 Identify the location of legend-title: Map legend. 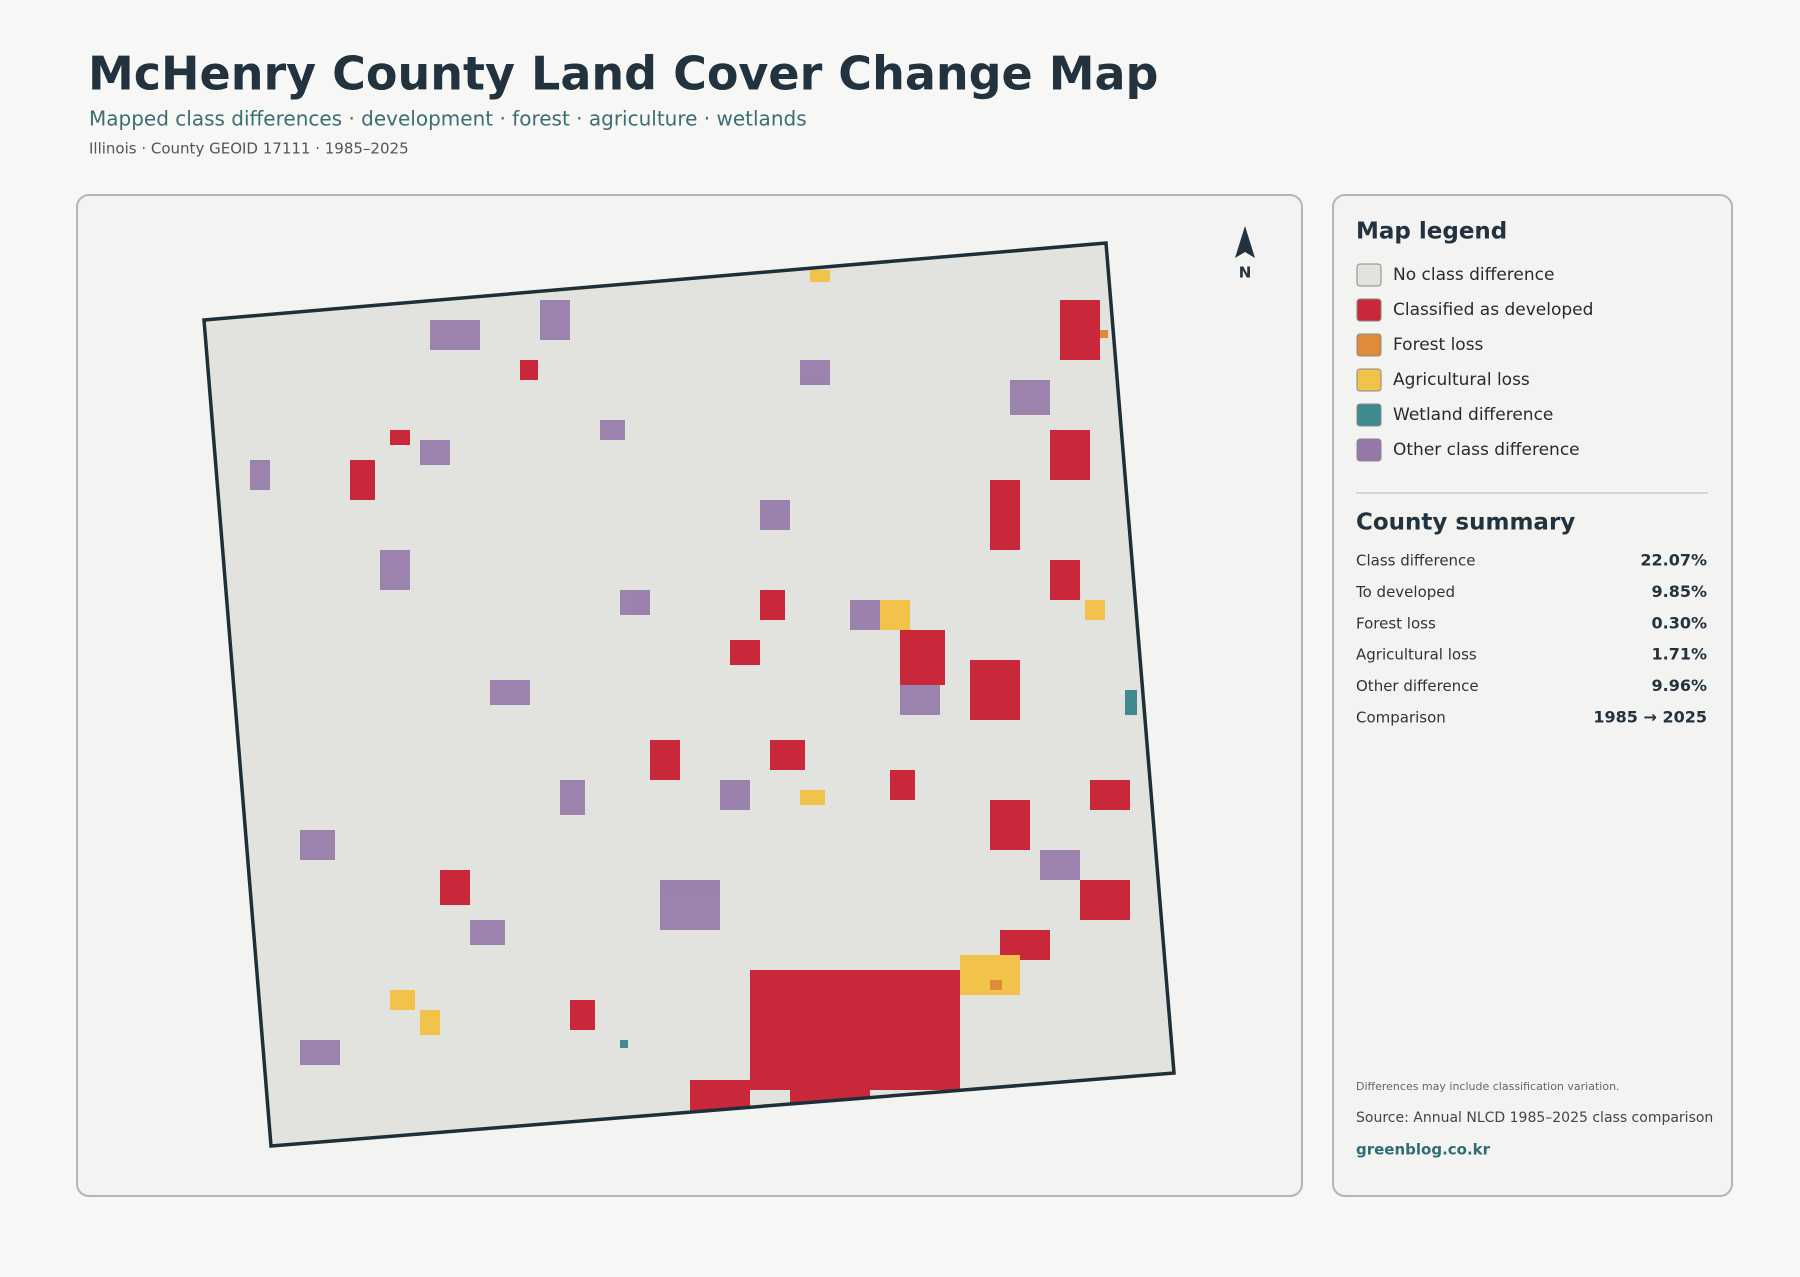
(1431, 232).